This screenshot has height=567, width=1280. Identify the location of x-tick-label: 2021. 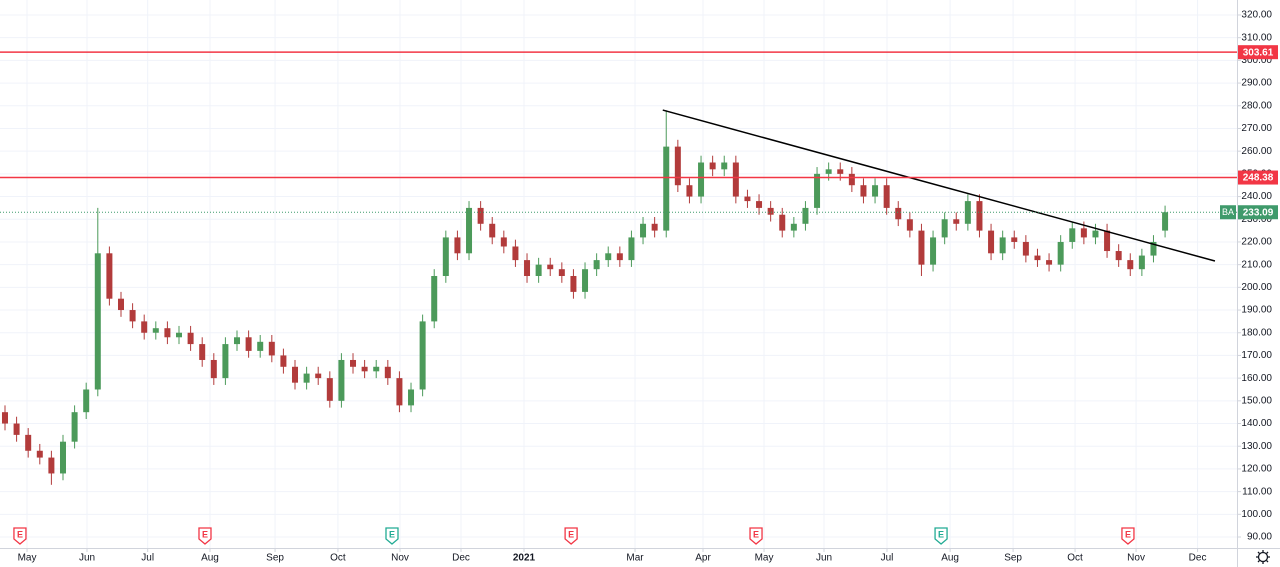
(524, 558).